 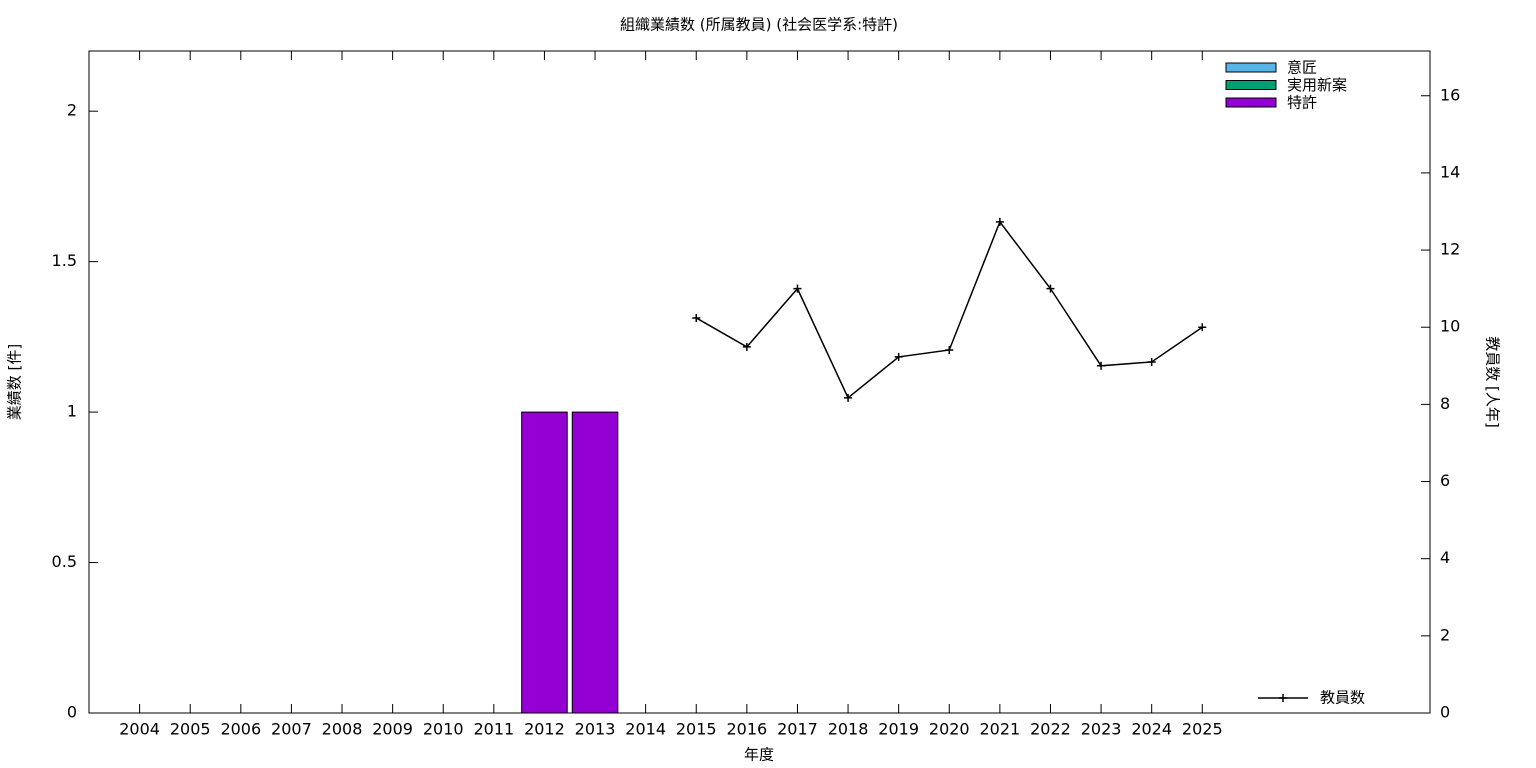 What do you see at coordinates (72, 110) in the screenshot?
I see `y-tick-label: 2` at bounding box center [72, 110].